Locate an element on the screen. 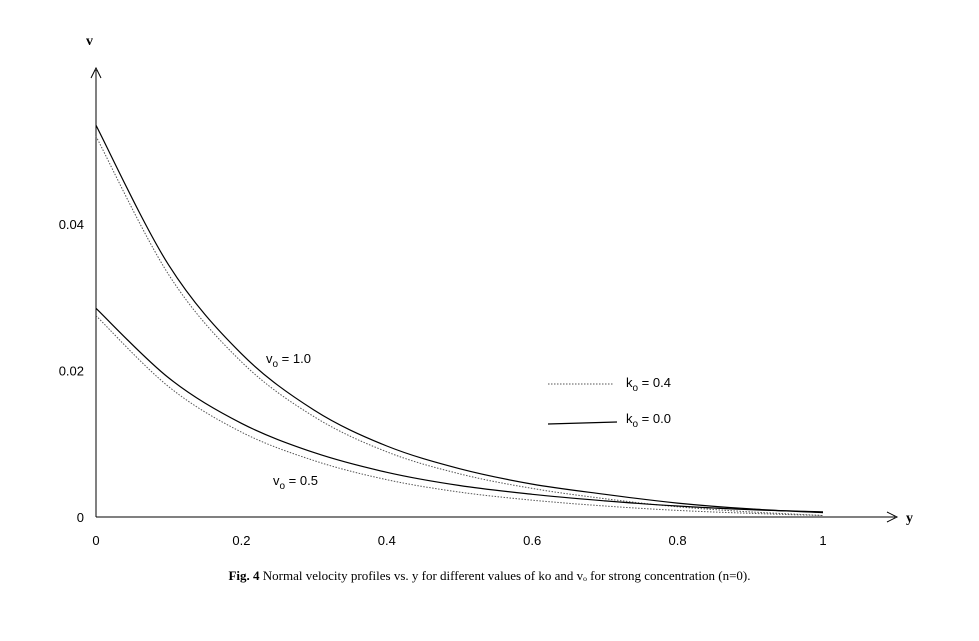 This screenshot has height=641, width=979. legend-ko-00-value: = 0.0 is located at coordinates (654, 418).